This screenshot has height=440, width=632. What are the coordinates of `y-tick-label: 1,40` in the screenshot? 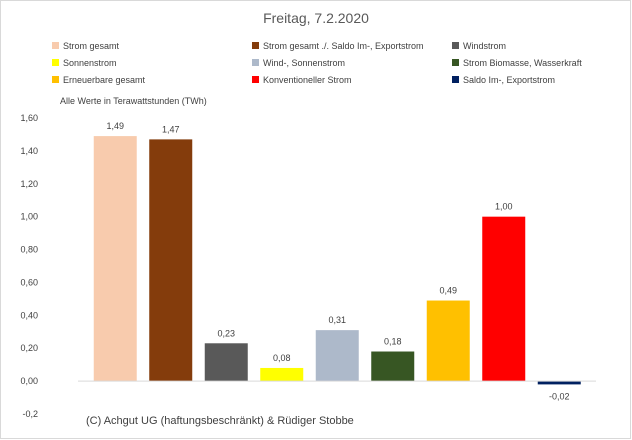 It's located at (29, 151).